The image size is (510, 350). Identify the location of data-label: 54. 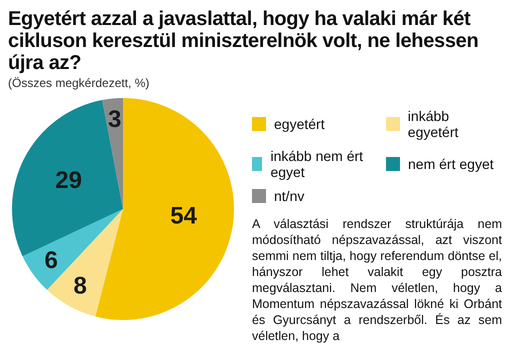
(184, 216).